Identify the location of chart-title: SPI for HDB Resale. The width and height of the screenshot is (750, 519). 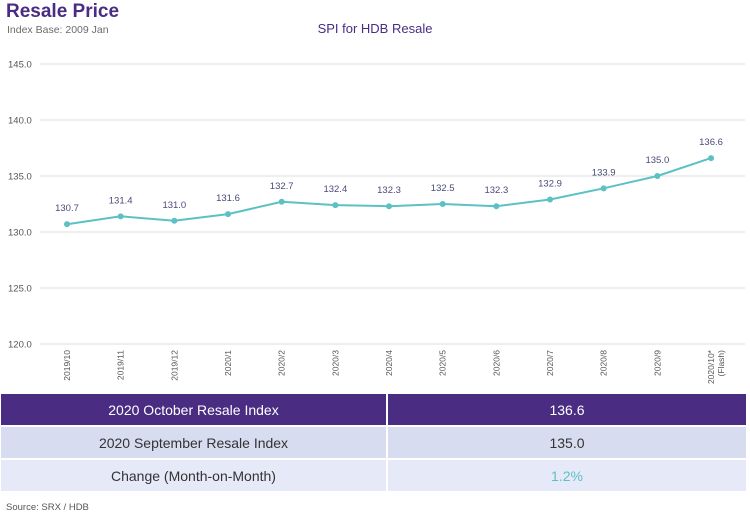
(375, 28).